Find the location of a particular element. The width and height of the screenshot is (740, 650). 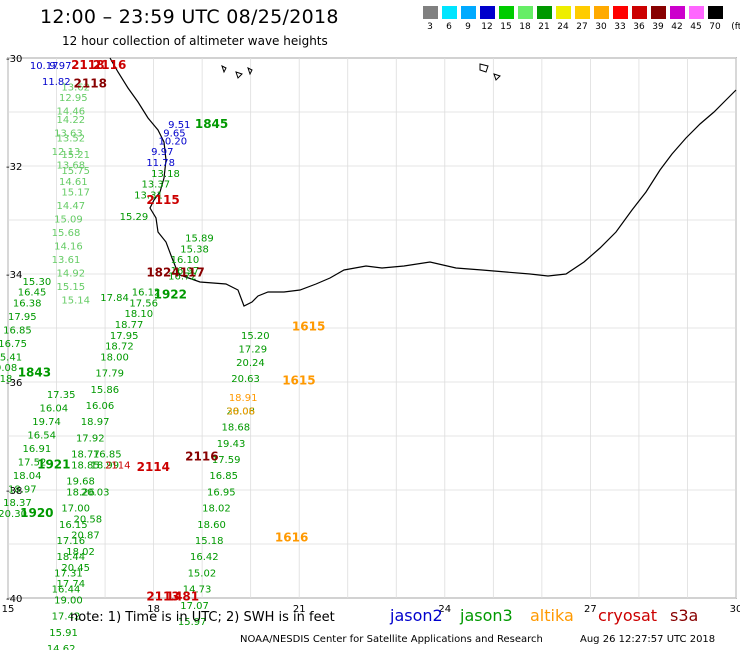

scale-label: 3 is located at coordinates (430, 27).